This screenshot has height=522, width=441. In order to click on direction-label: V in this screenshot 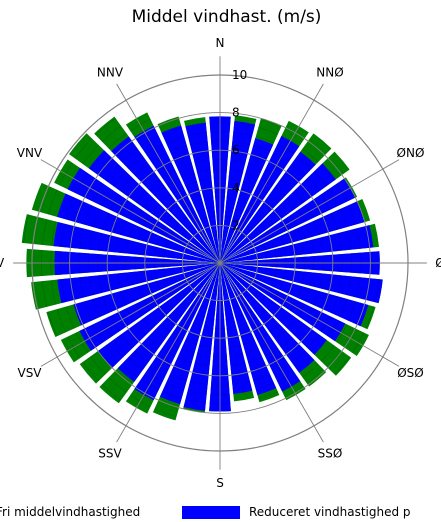, I will do `click(2, 263)`.